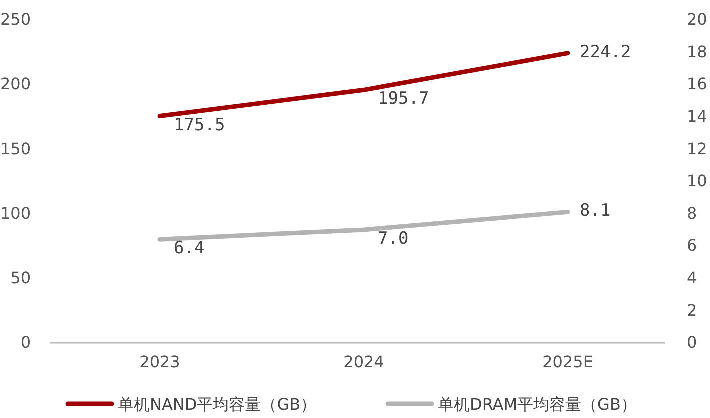 The image size is (710, 418). I want to click on y2-tick-label: 2, so click(692, 310).